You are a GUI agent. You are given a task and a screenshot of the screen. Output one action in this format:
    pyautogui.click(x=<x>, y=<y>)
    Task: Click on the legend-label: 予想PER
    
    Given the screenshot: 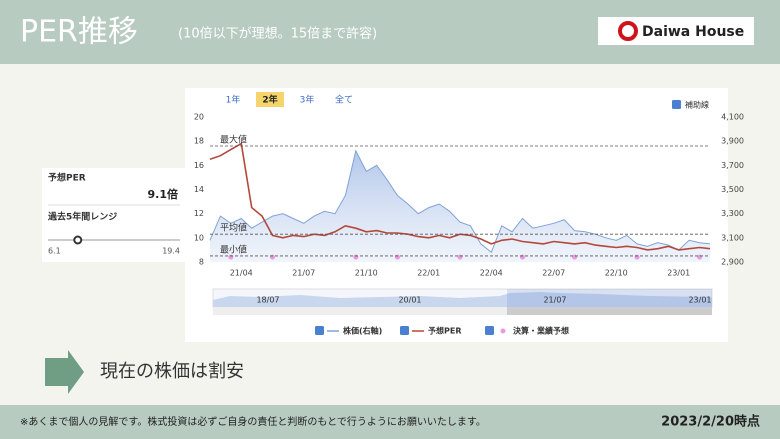 What is the action you would take?
    pyautogui.click(x=445, y=331)
    